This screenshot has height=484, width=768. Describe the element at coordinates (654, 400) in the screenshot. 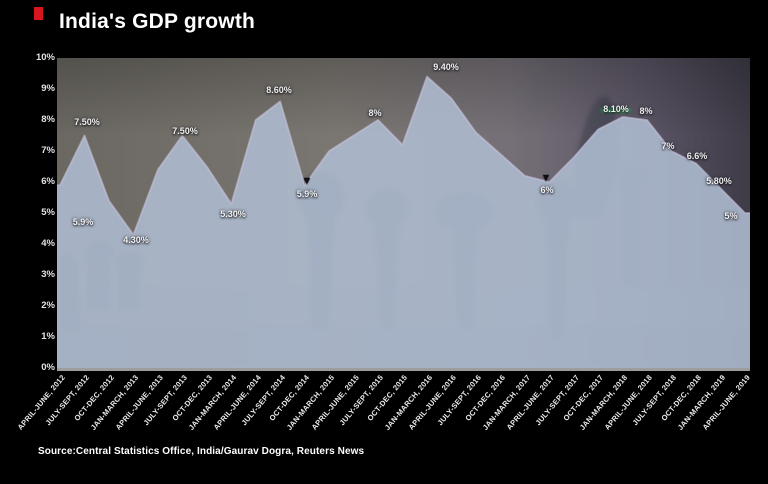

I see `x-tick-label: JULY-SEPT, 2018` at that location.